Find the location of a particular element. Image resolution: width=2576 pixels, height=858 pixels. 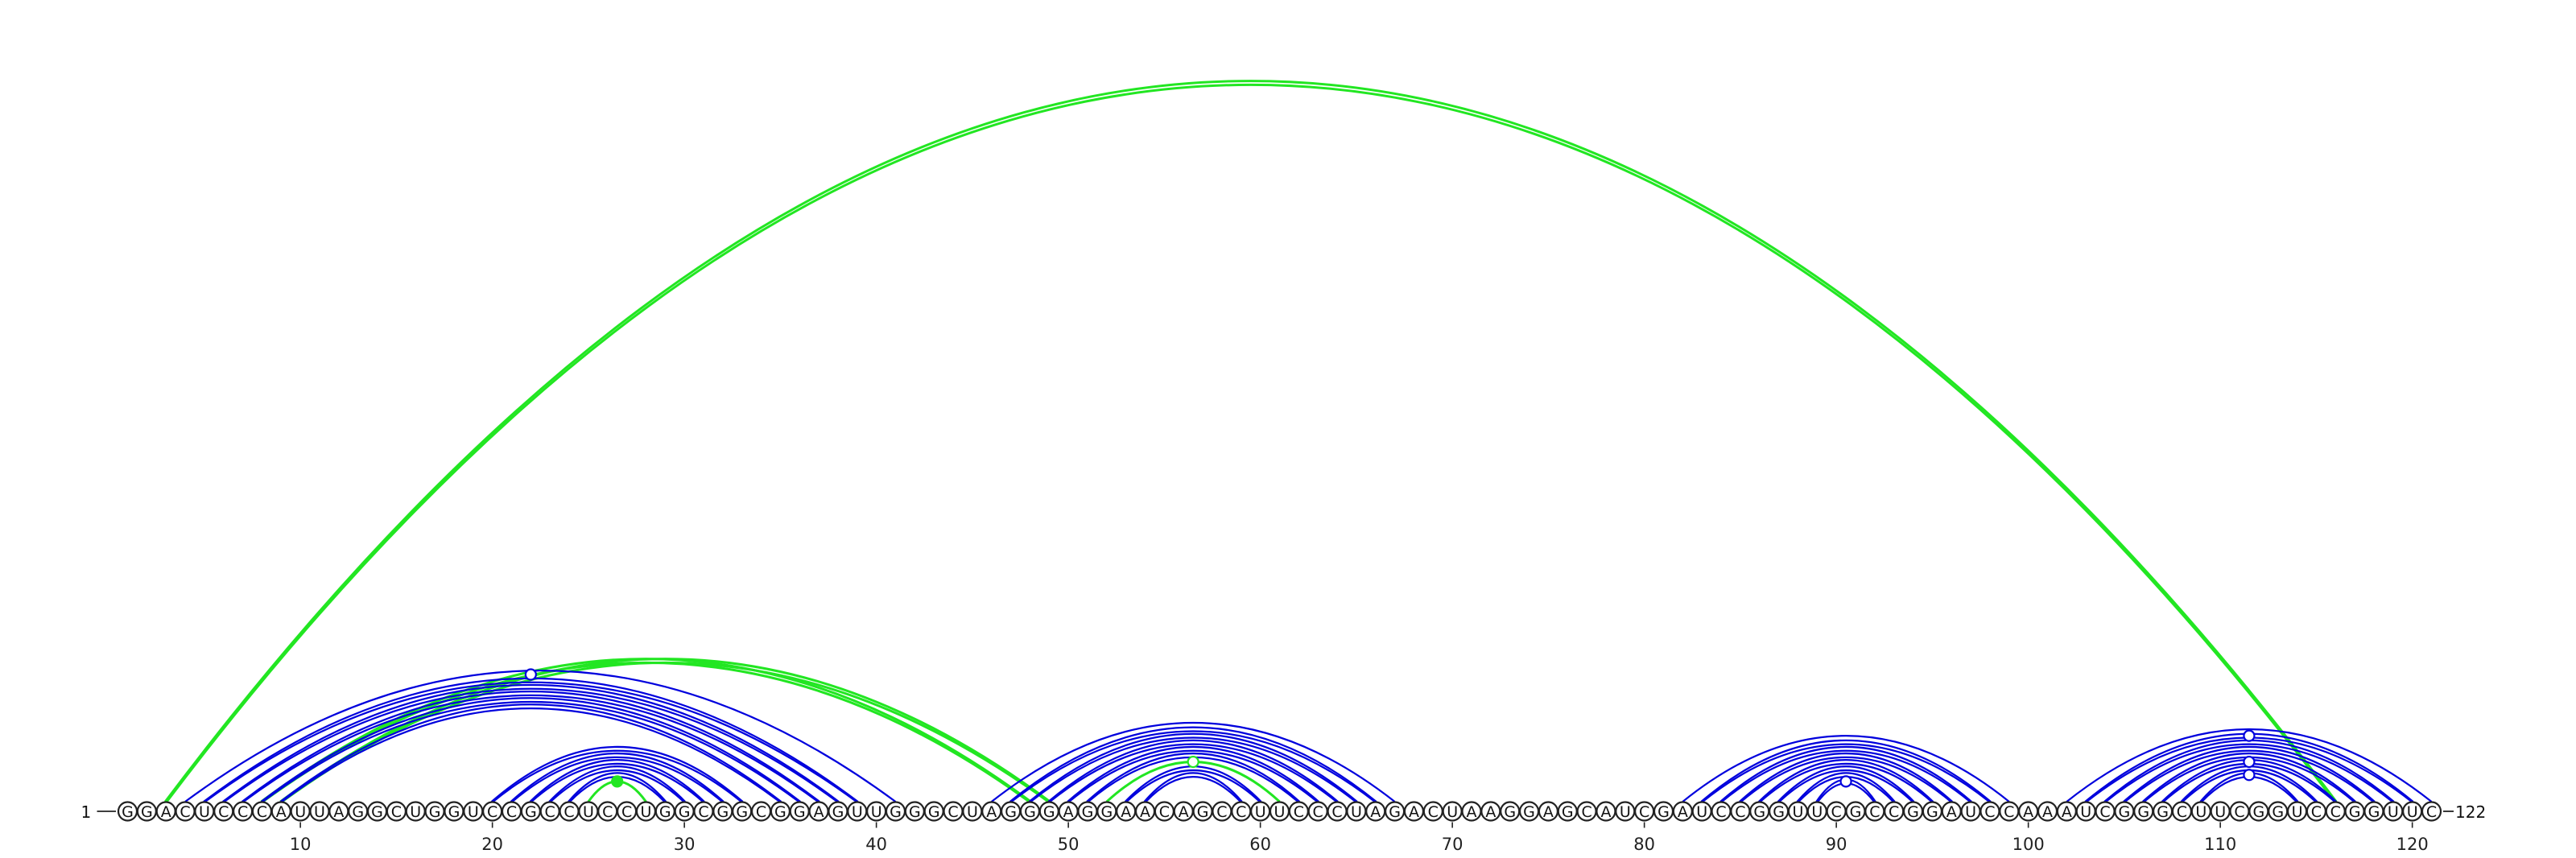

nucleotide-6: C is located at coordinates (223, 812).